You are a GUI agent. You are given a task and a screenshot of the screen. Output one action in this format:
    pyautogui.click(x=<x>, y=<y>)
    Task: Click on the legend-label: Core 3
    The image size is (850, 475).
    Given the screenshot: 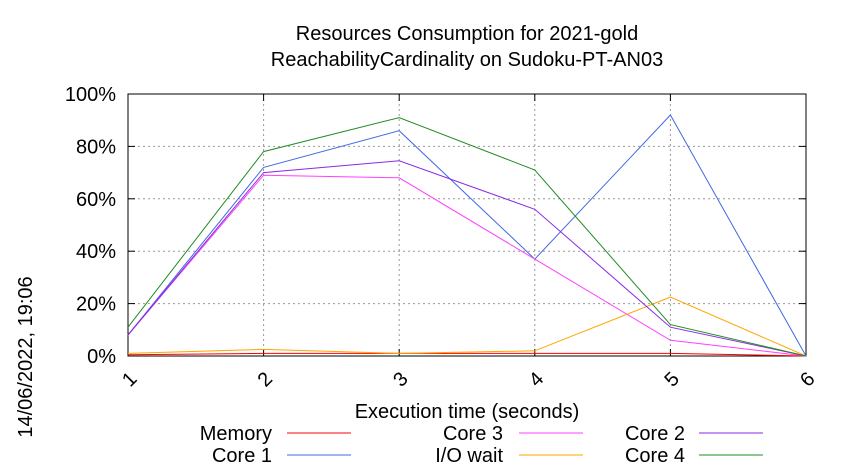 What is the action you would take?
    pyautogui.click(x=473, y=434)
    